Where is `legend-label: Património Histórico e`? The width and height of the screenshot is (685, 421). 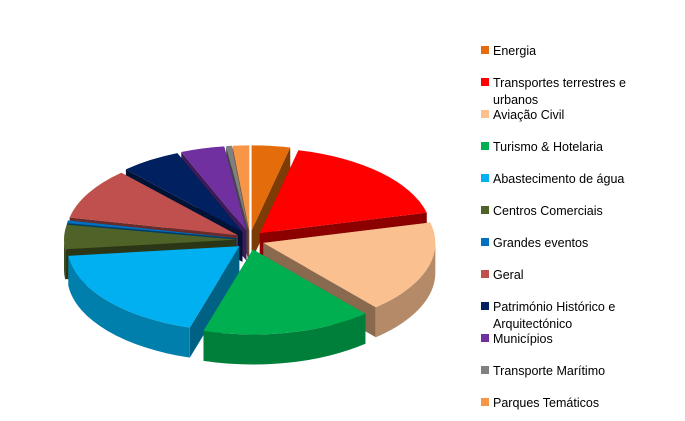
legend-label: Património Histórico e is located at coordinates (554, 307).